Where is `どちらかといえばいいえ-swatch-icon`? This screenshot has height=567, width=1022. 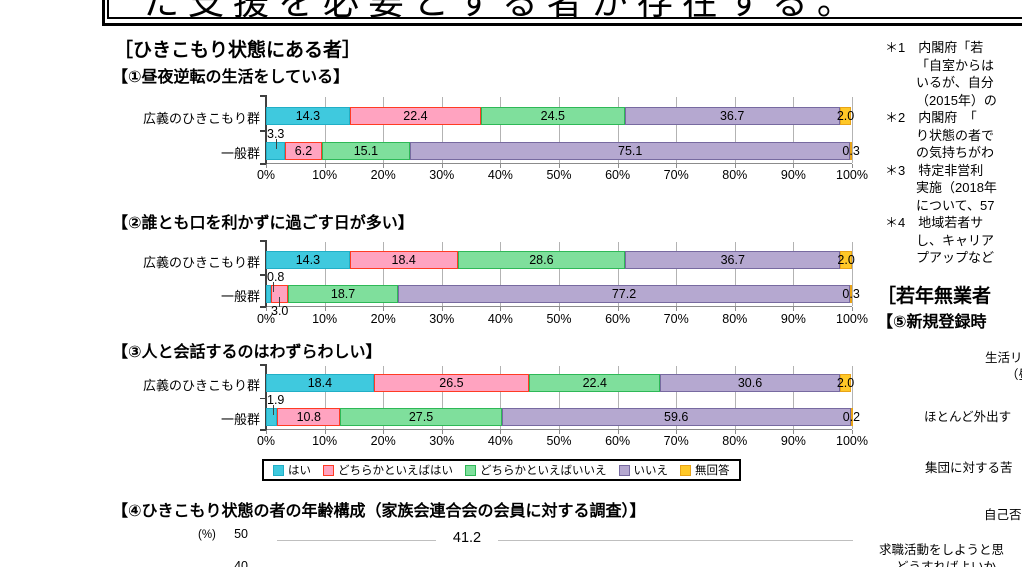 どちらかといえばいいえ-swatch-icon is located at coordinates (470, 470).